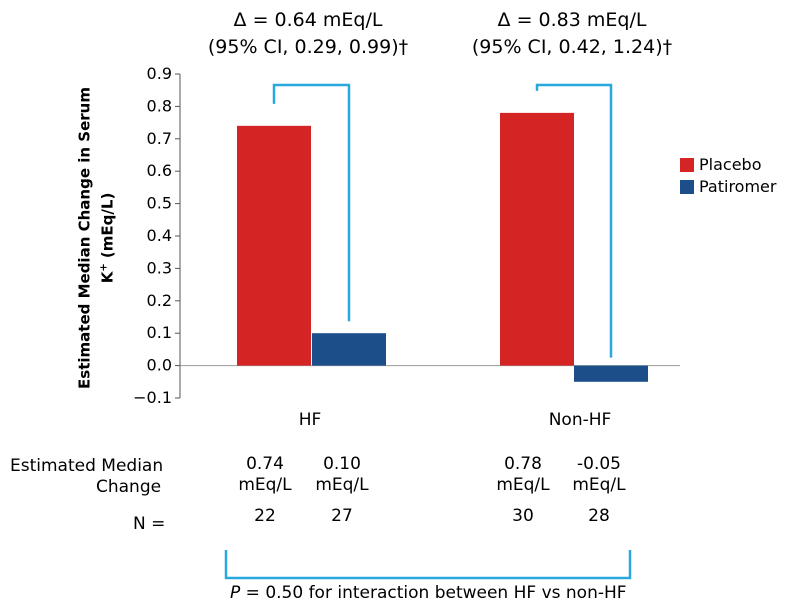 The width and height of the screenshot is (800, 609). Describe the element at coordinates (428, 565) in the screenshot. I see `interaction-bracket` at that location.